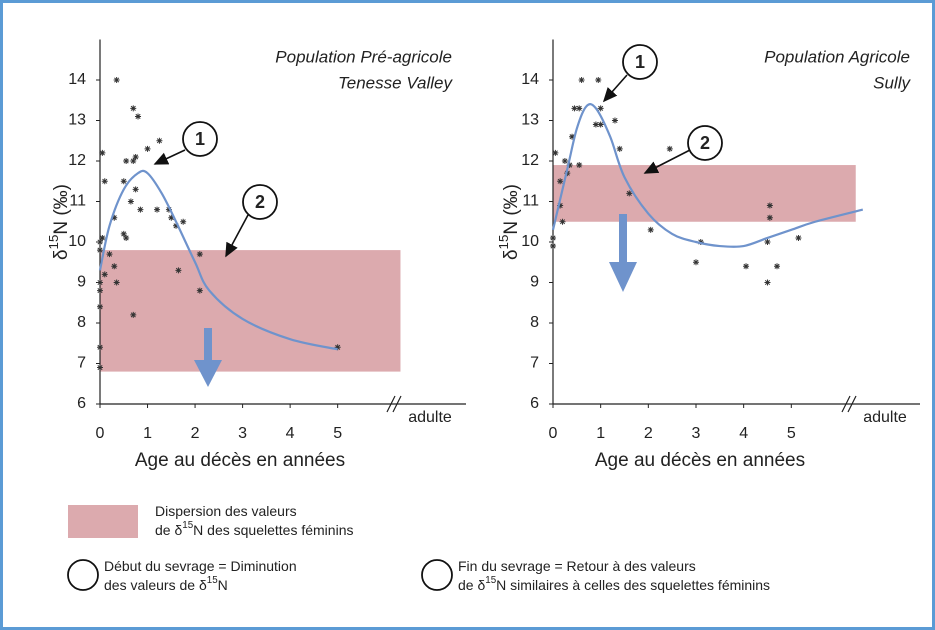 The image size is (935, 630). What do you see at coordinates (77, 79) in the screenshot?
I see `y-tick-label: 14` at bounding box center [77, 79].